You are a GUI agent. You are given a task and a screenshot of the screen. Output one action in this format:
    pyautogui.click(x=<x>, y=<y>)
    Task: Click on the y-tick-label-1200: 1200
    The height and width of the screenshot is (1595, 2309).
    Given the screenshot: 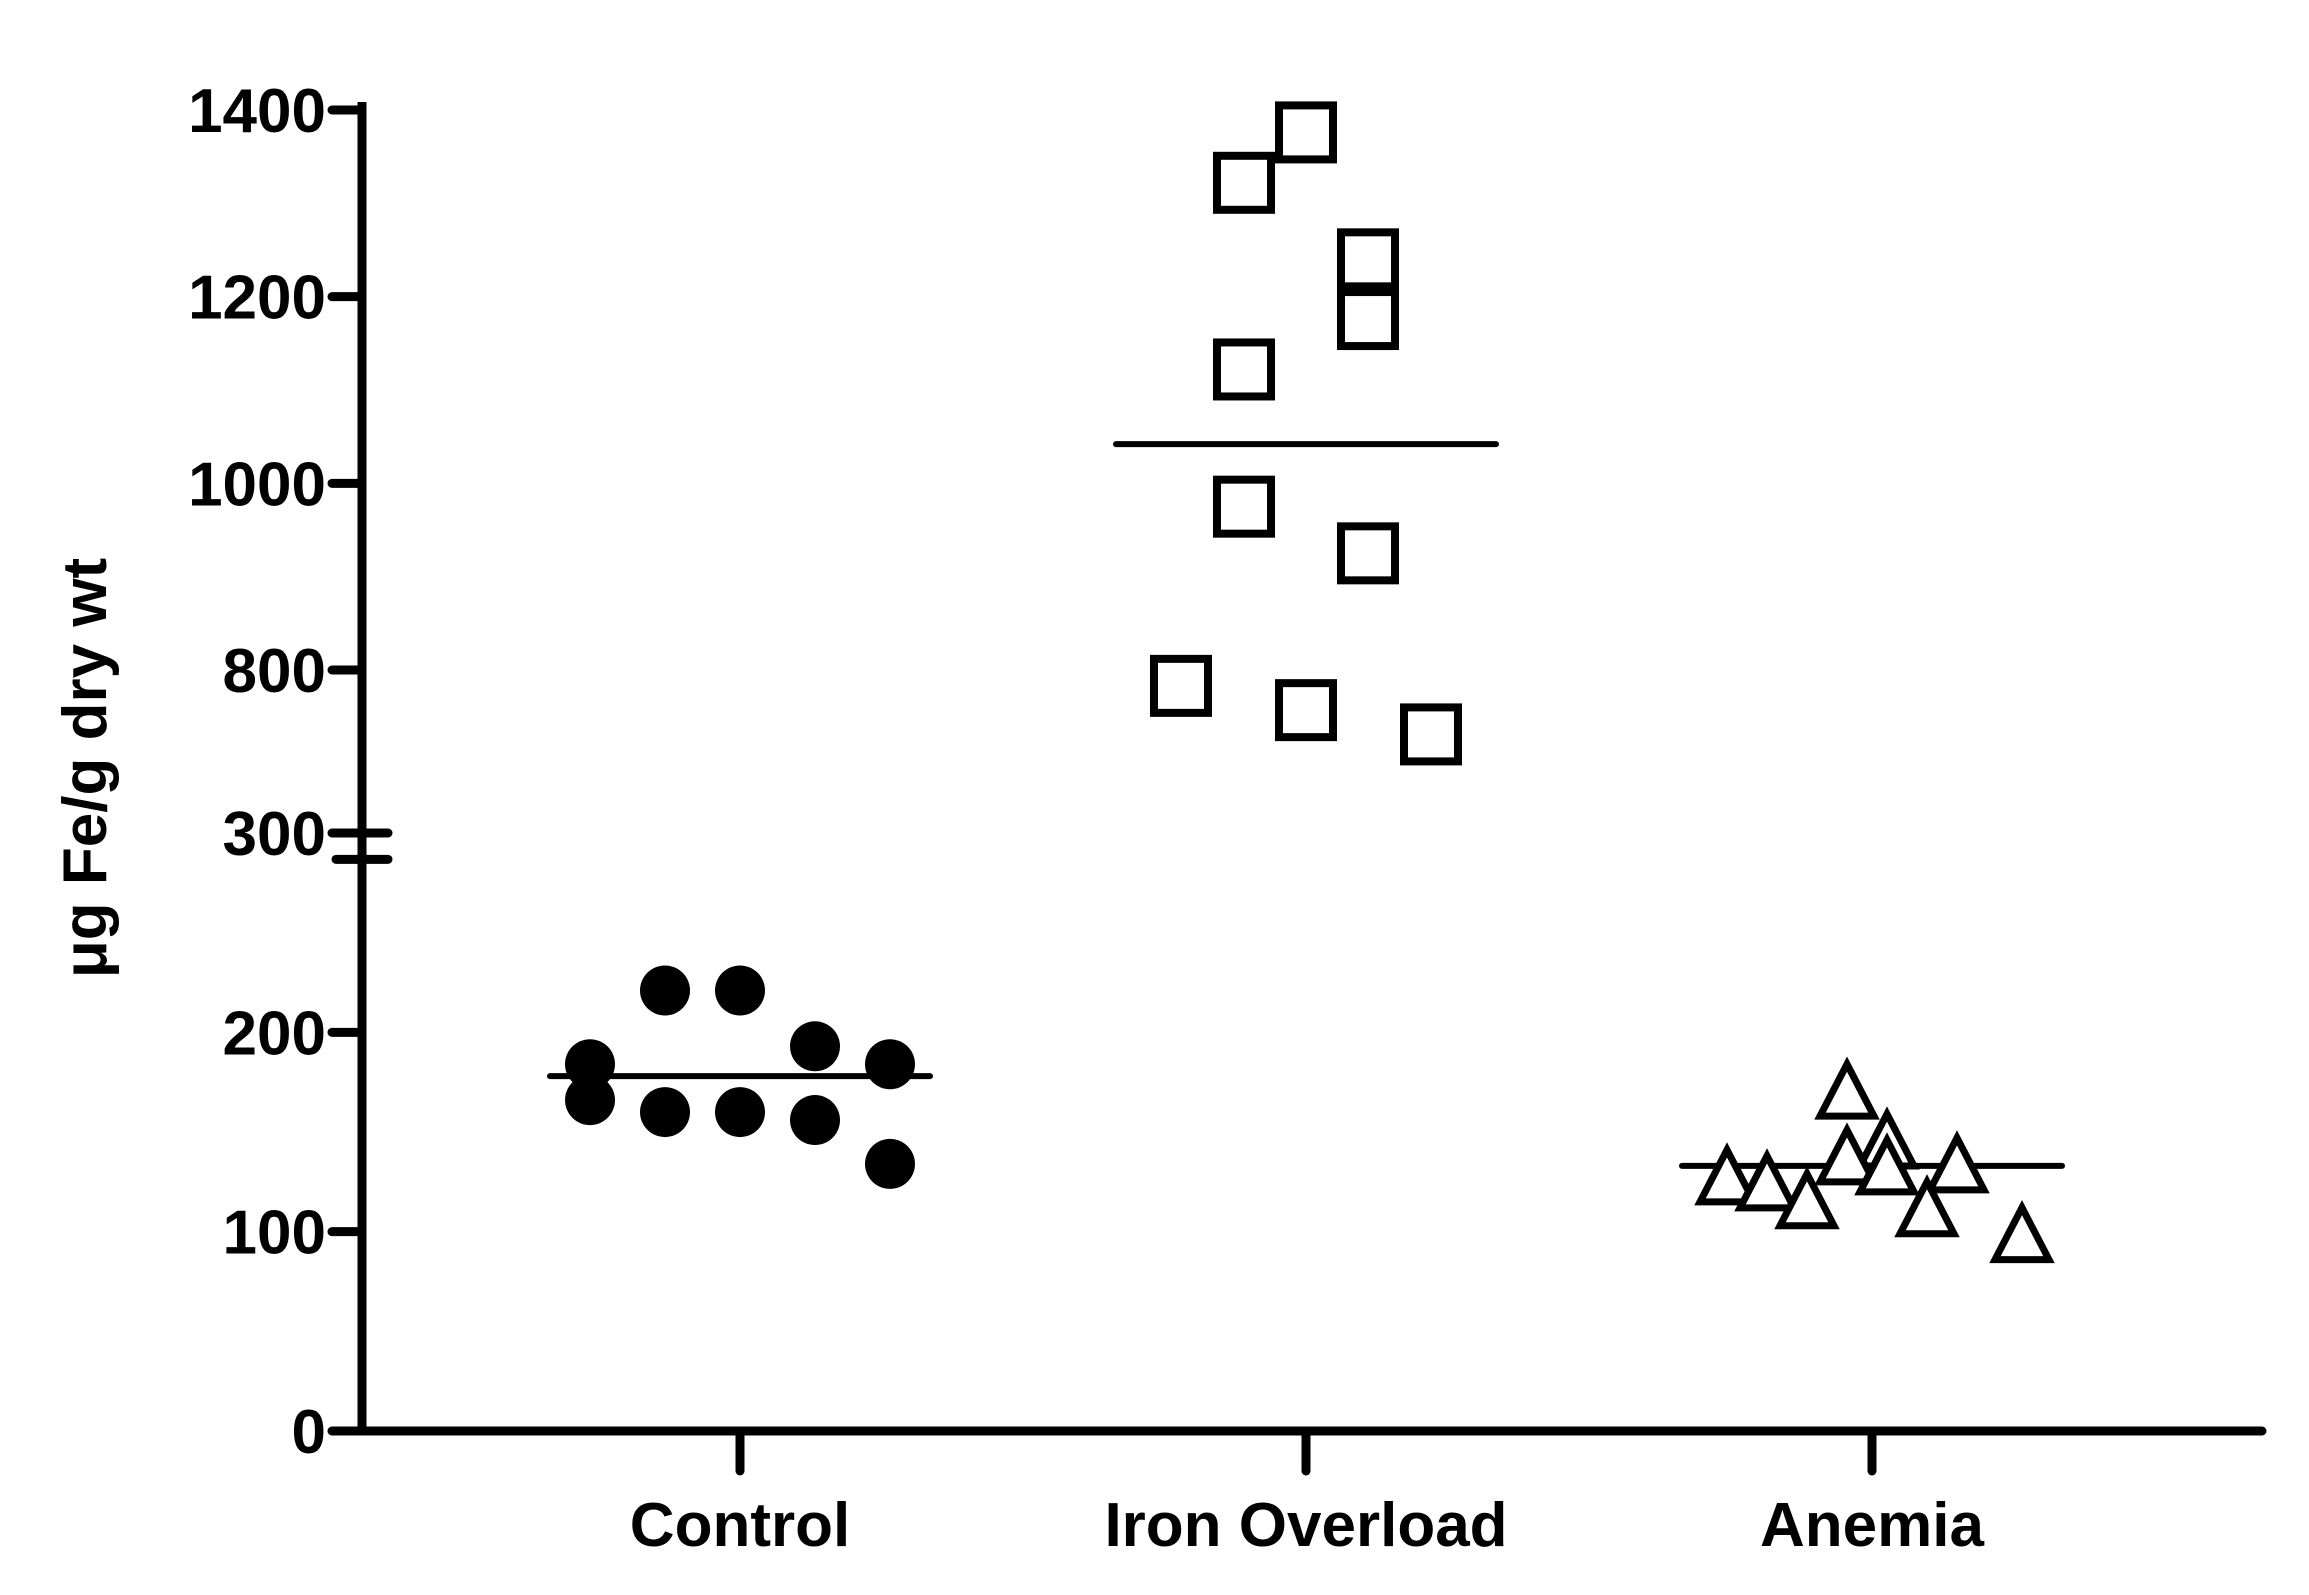 What is the action you would take?
    pyautogui.click(x=257, y=298)
    